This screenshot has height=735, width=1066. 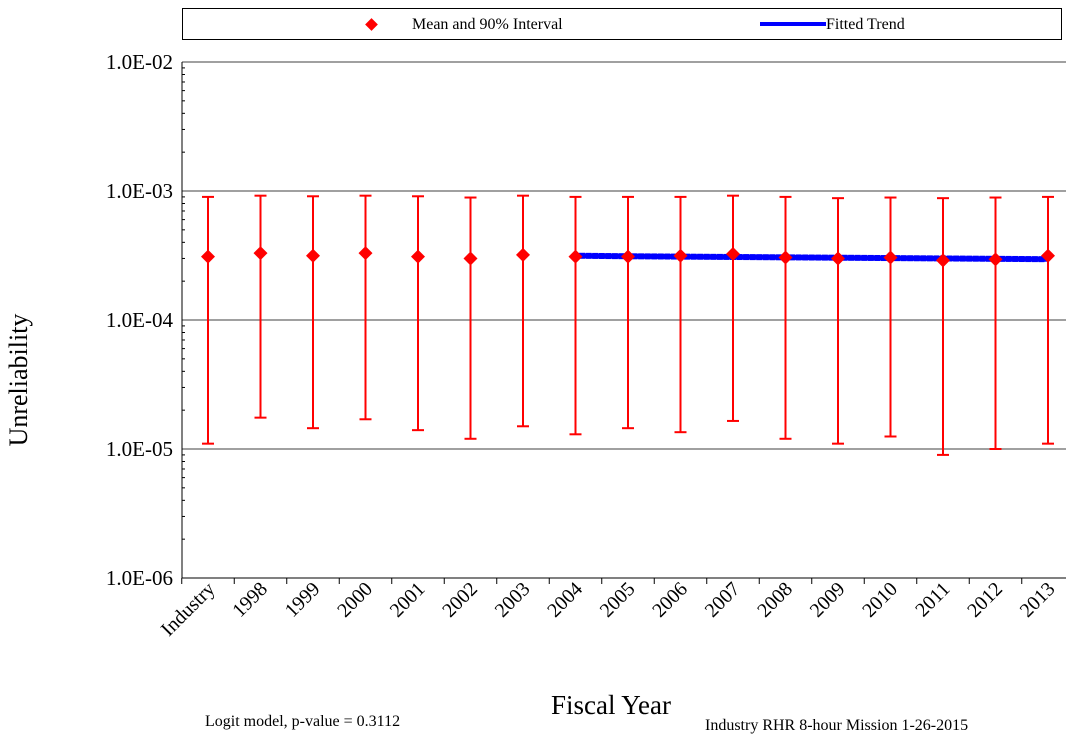 What do you see at coordinates (932, 599) in the screenshot?
I see `x-tick-label: 2011` at bounding box center [932, 599].